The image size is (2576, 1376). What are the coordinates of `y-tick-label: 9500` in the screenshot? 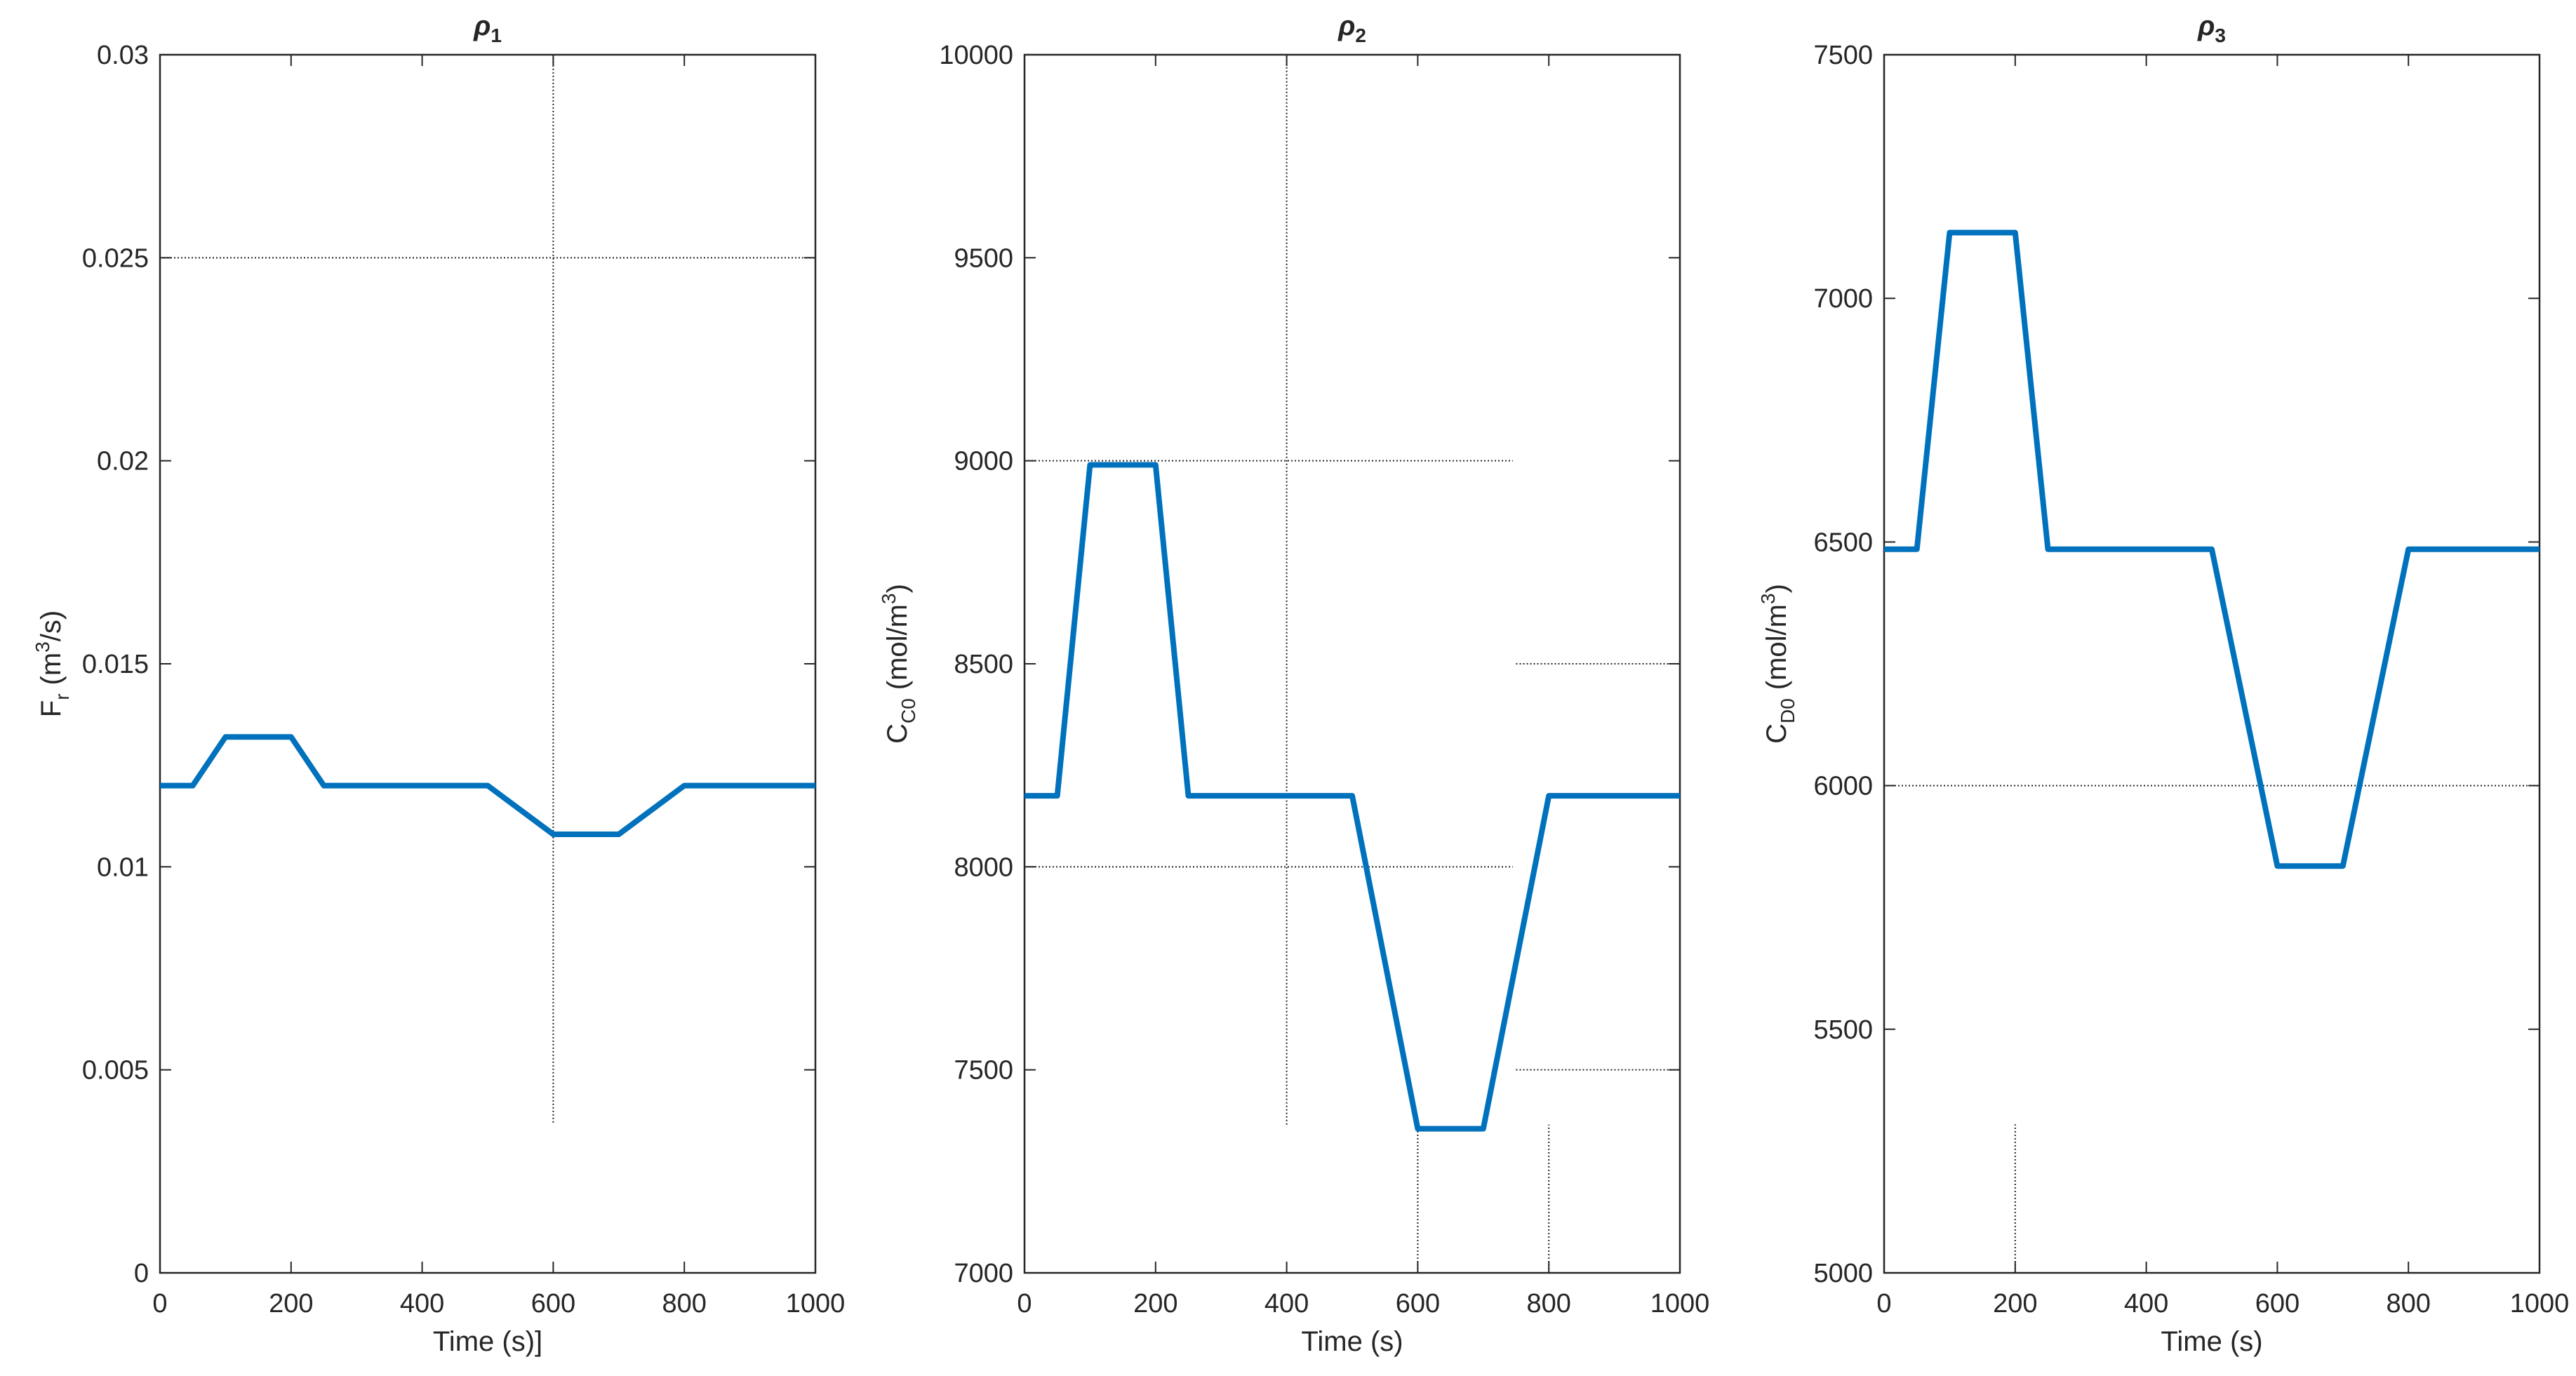 It's located at (984, 258).